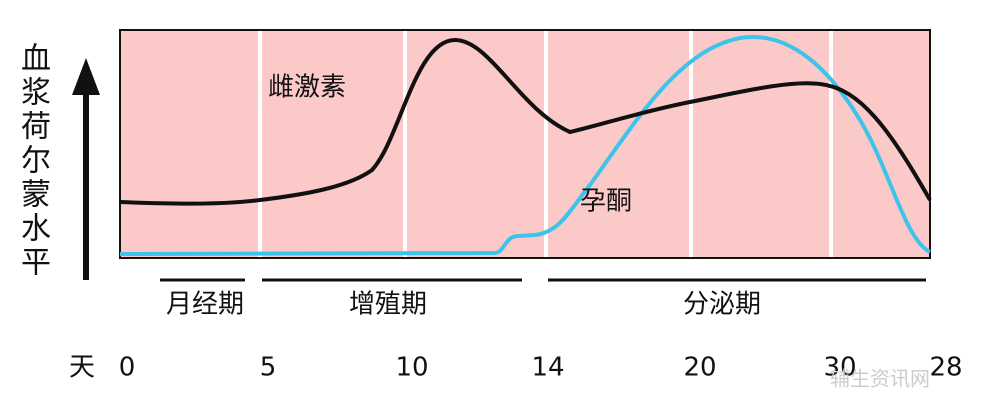 The height and width of the screenshot is (402, 986). I want to click on x-tick-label: 10, so click(411, 368).